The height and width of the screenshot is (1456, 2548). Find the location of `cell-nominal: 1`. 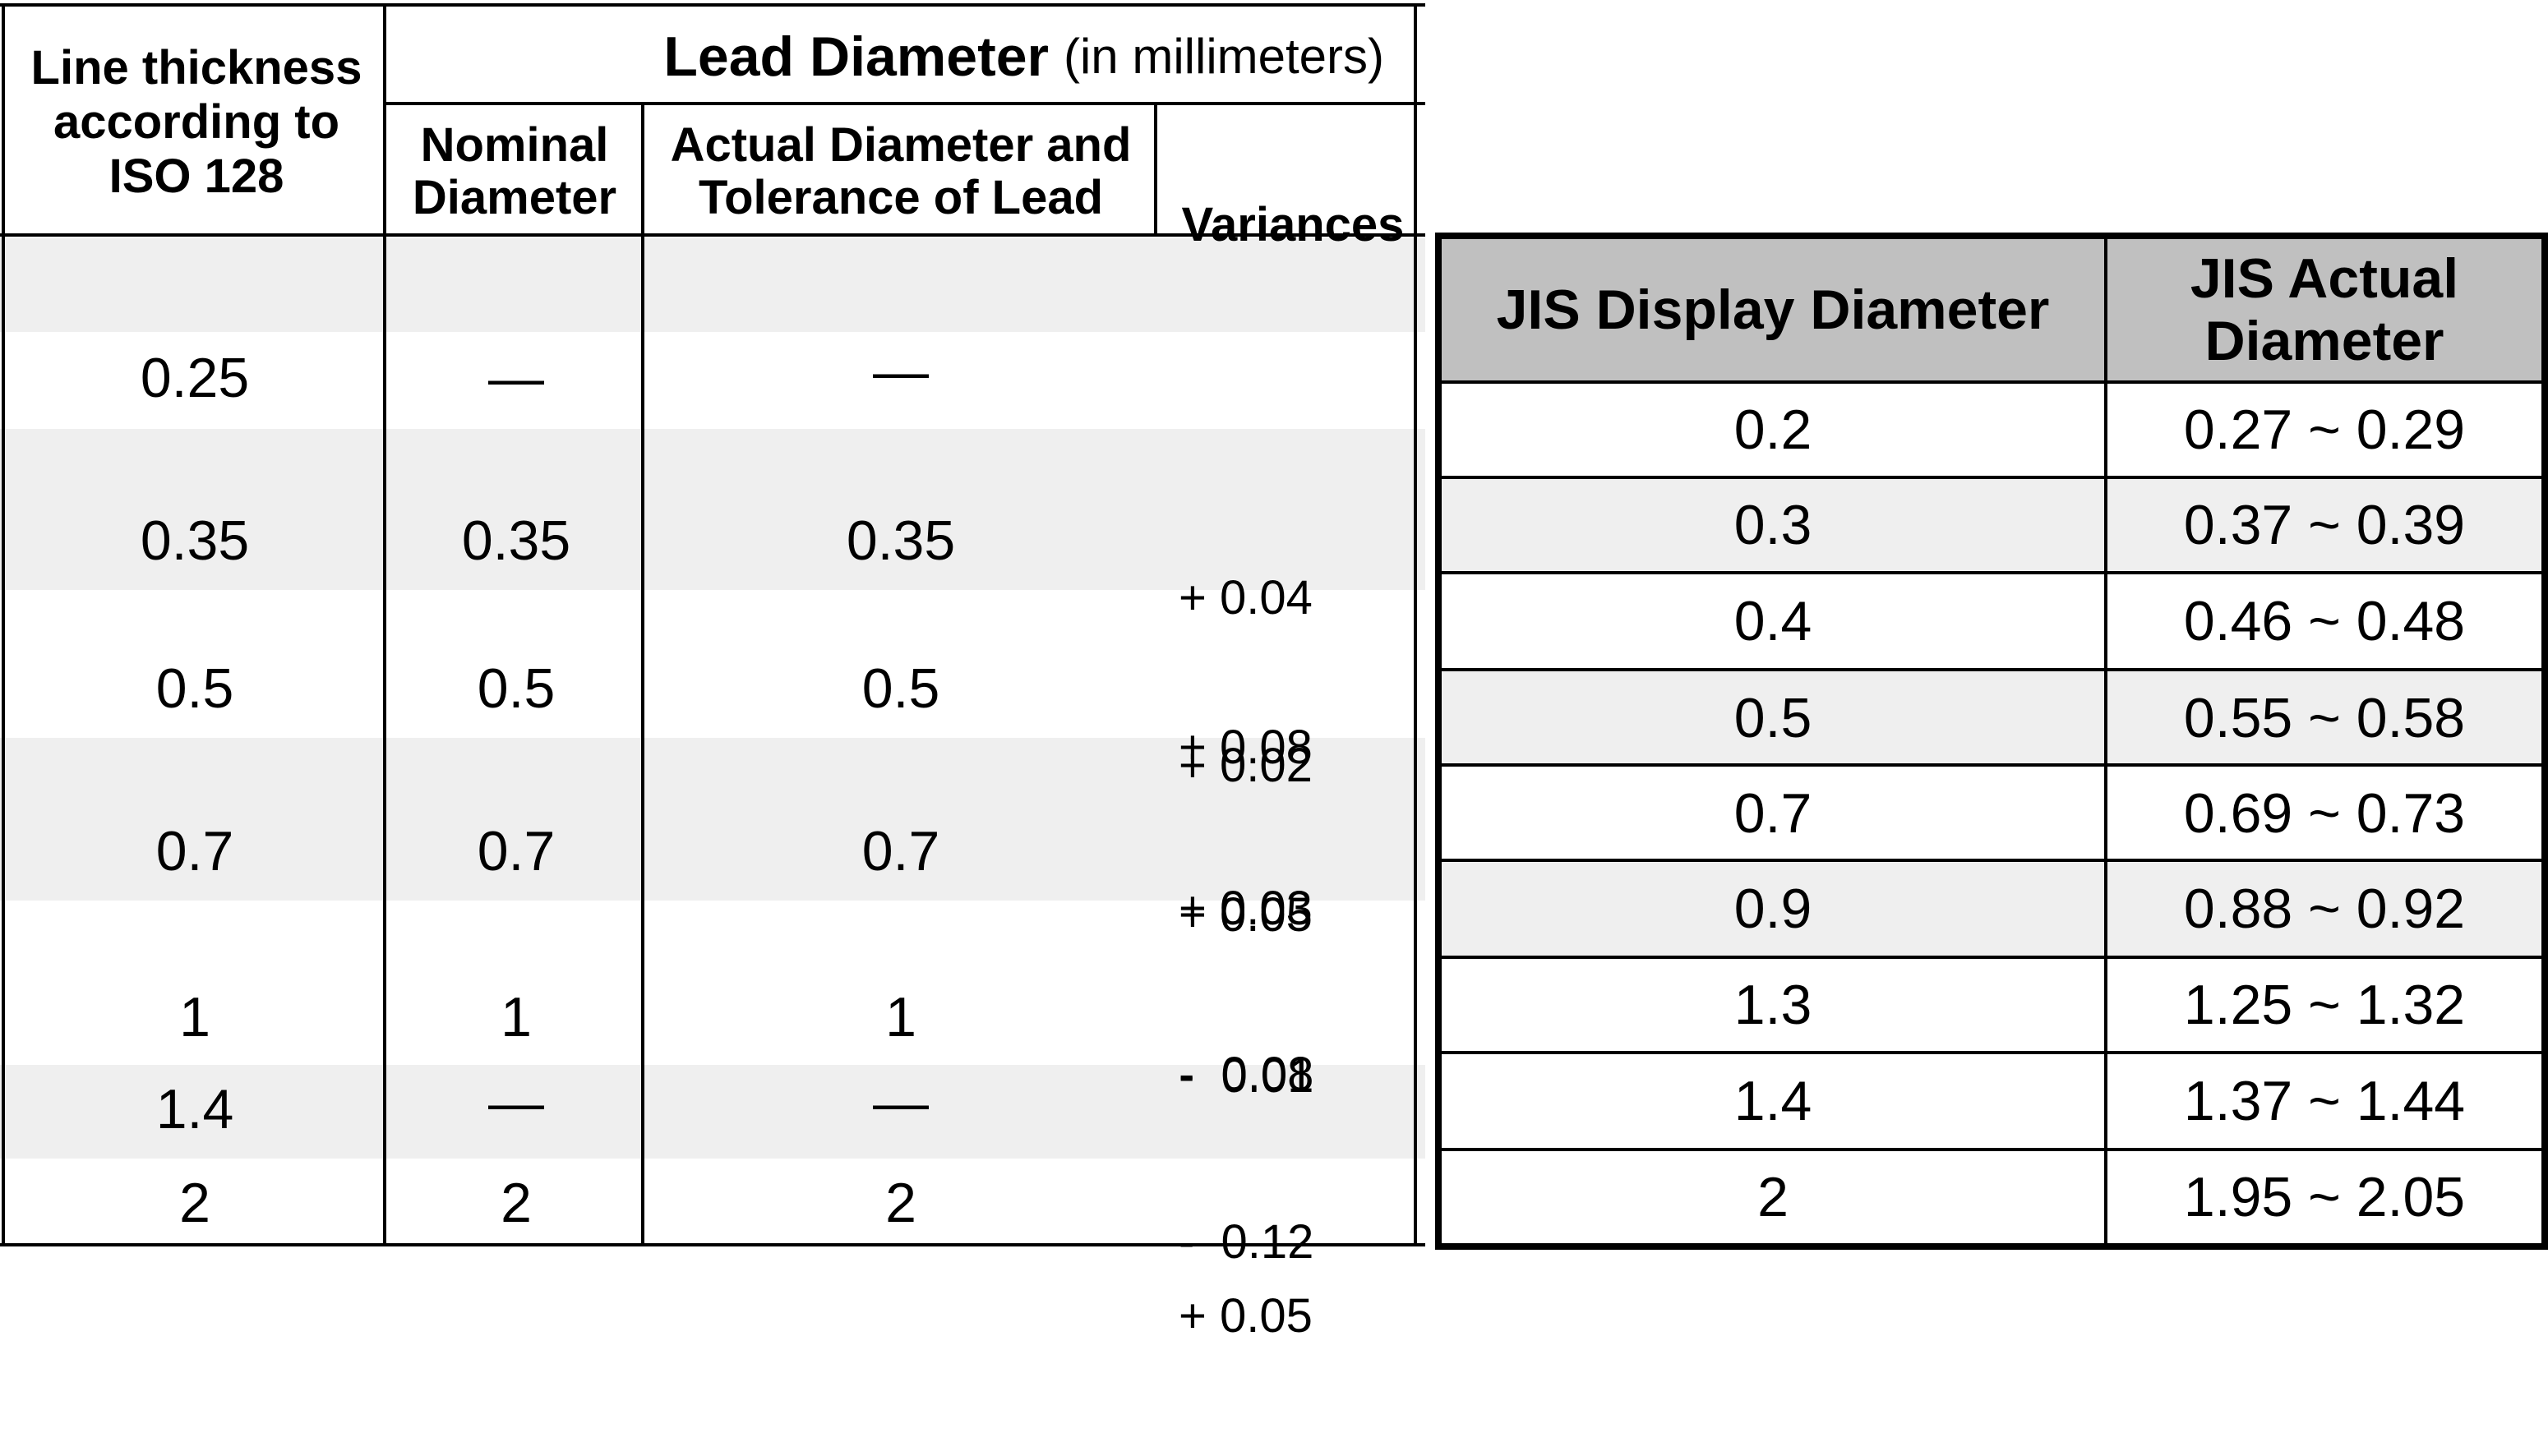

cell-nominal: 1 is located at coordinates (516, 1017).